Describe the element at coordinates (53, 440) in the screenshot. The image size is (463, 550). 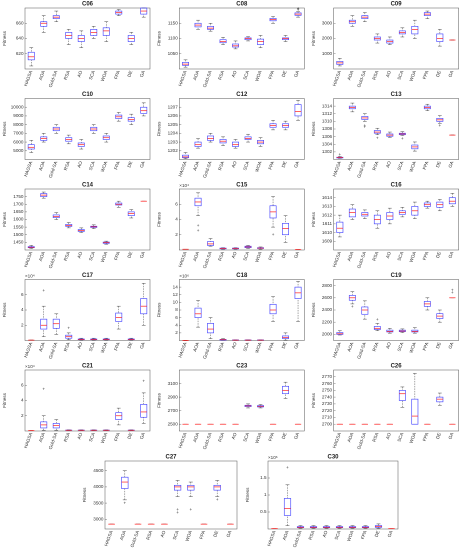
I see `x-tick-label: Gold-SA` at that location.